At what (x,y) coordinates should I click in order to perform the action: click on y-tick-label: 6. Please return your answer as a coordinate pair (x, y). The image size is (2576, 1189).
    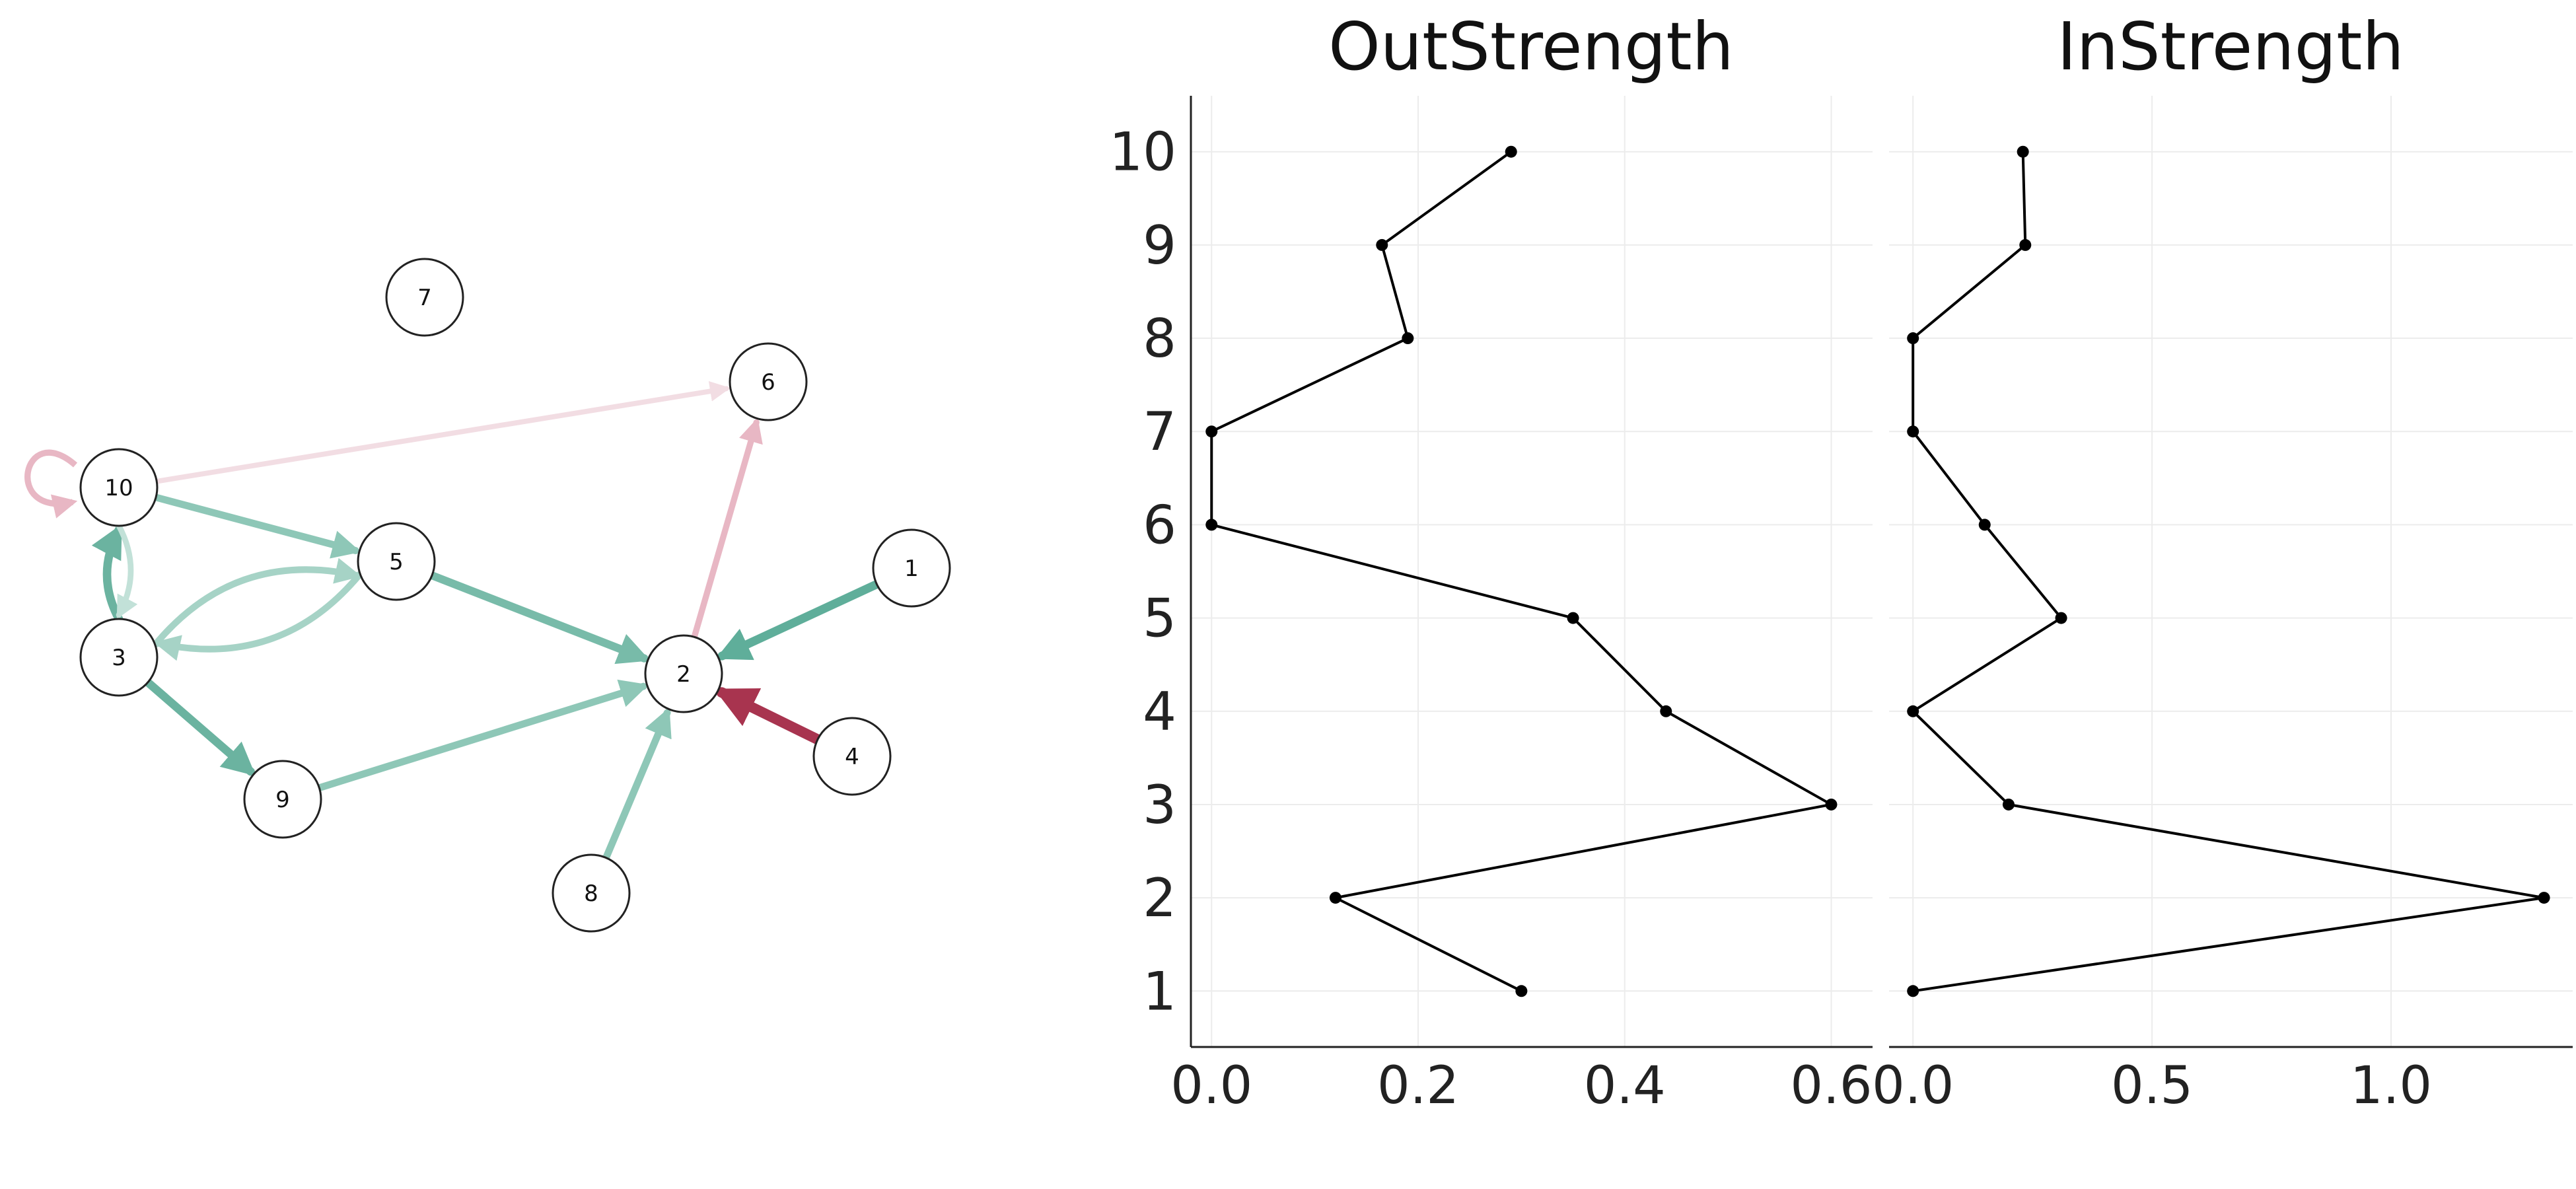
    Looking at the image, I should click on (1160, 525).